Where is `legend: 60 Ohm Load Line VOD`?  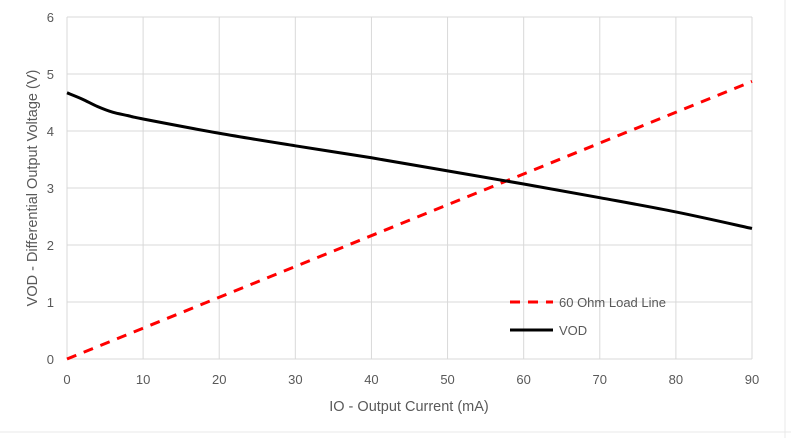 legend: 60 Ohm Load Line VOD is located at coordinates (588, 316).